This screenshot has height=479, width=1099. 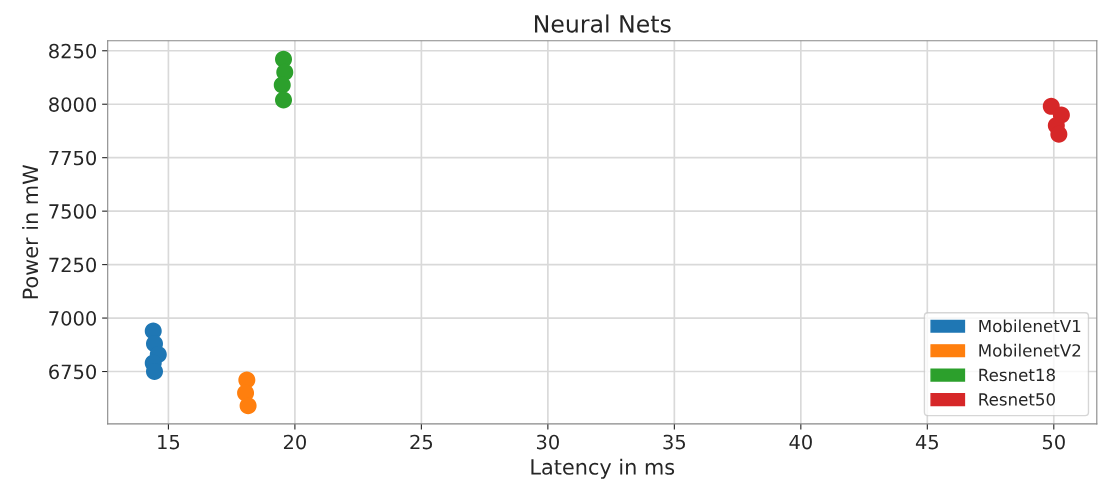 I want to click on y-tick-label: 7000, so click(x=72, y=318).